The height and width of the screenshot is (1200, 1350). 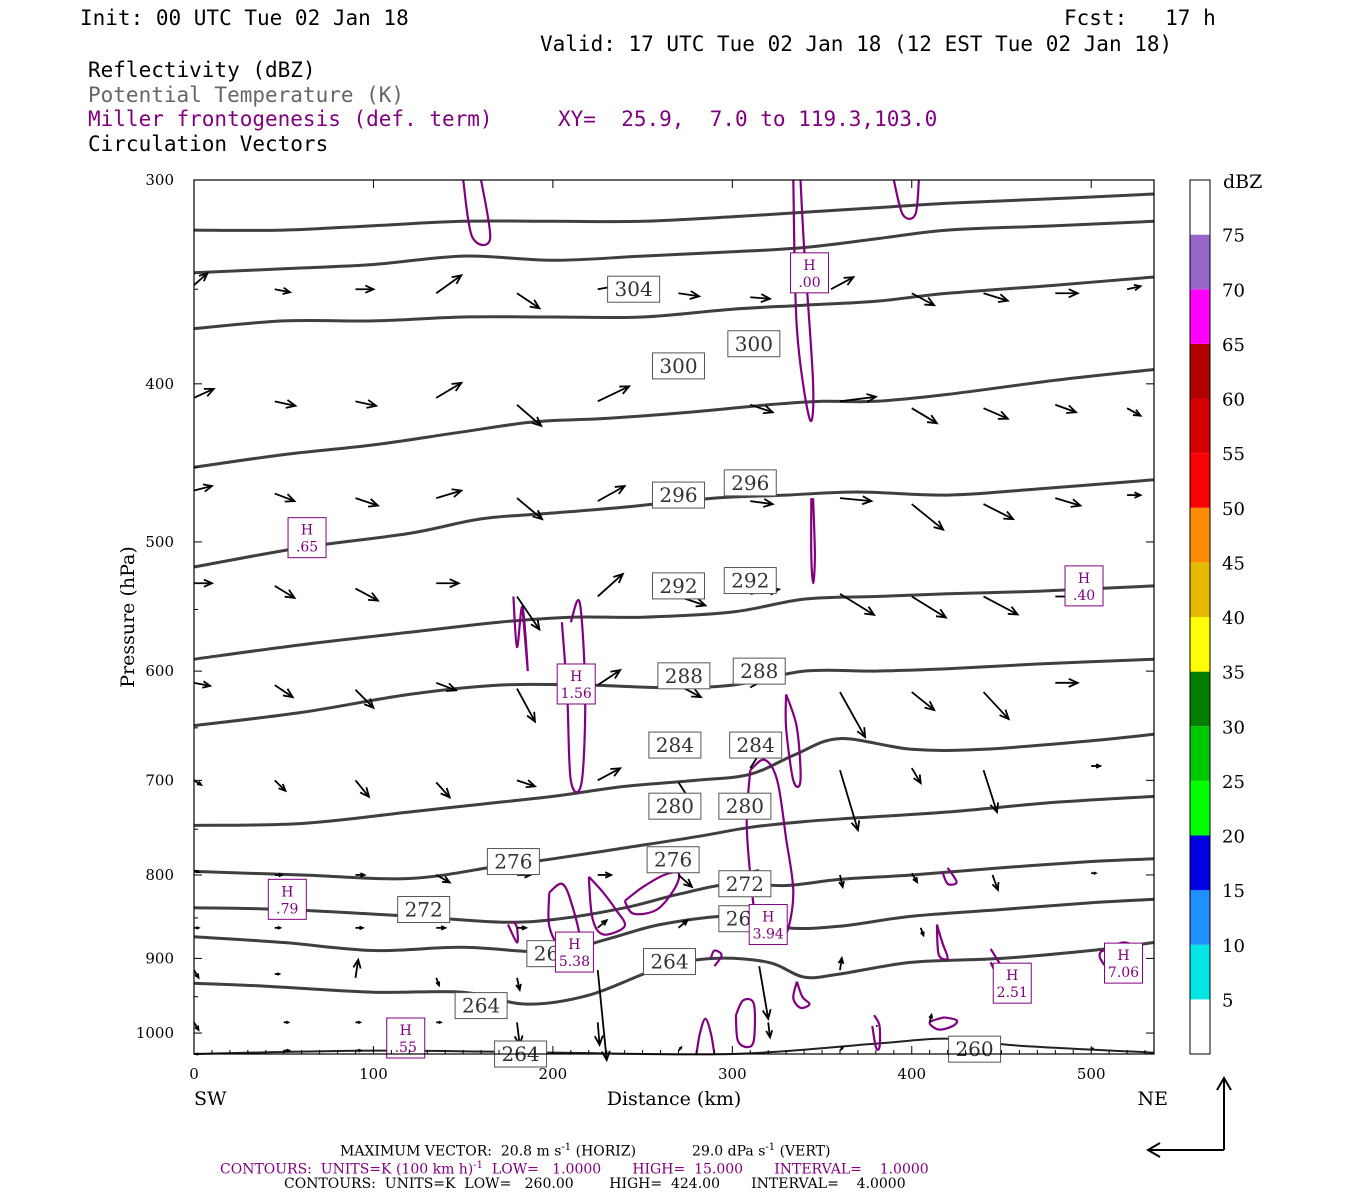 I want to click on theta-label: 284, so click(x=756, y=745).